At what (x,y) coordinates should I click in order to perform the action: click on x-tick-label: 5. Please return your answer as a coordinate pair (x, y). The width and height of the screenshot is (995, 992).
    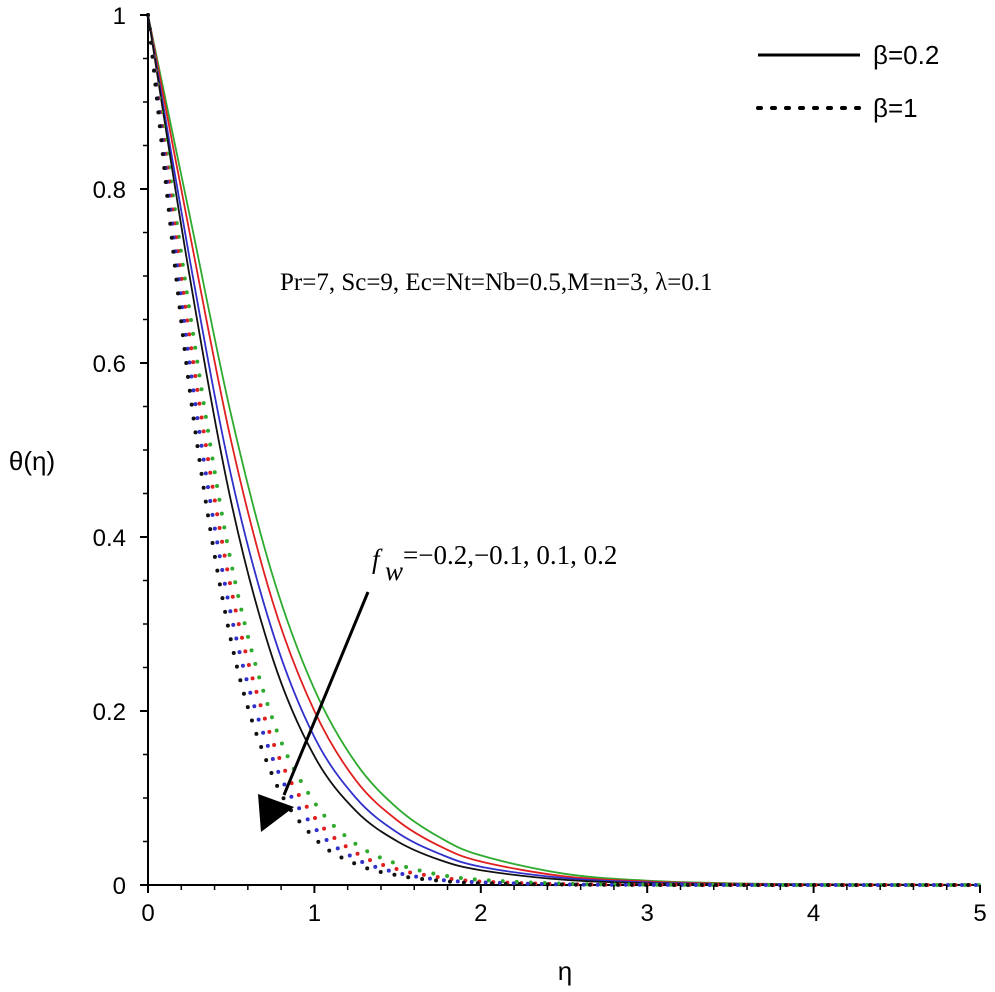
    Looking at the image, I should click on (979, 913).